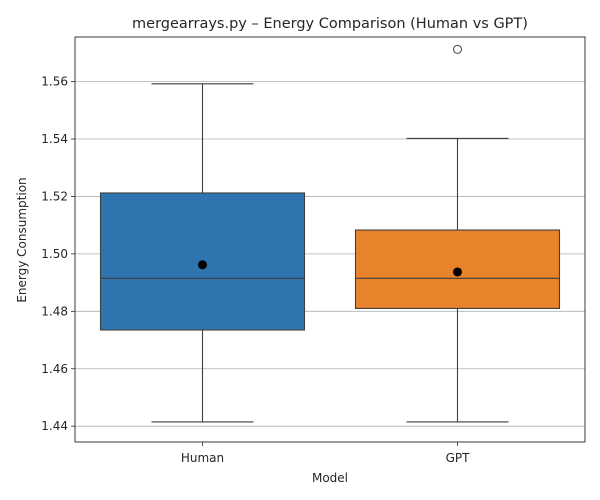 Image resolution: width=600 pixels, height=500 pixels. What do you see at coordinates (54, 311) in the screenshot?
I see `y-tick-label: 1.48` at bounding box center [54, 311].